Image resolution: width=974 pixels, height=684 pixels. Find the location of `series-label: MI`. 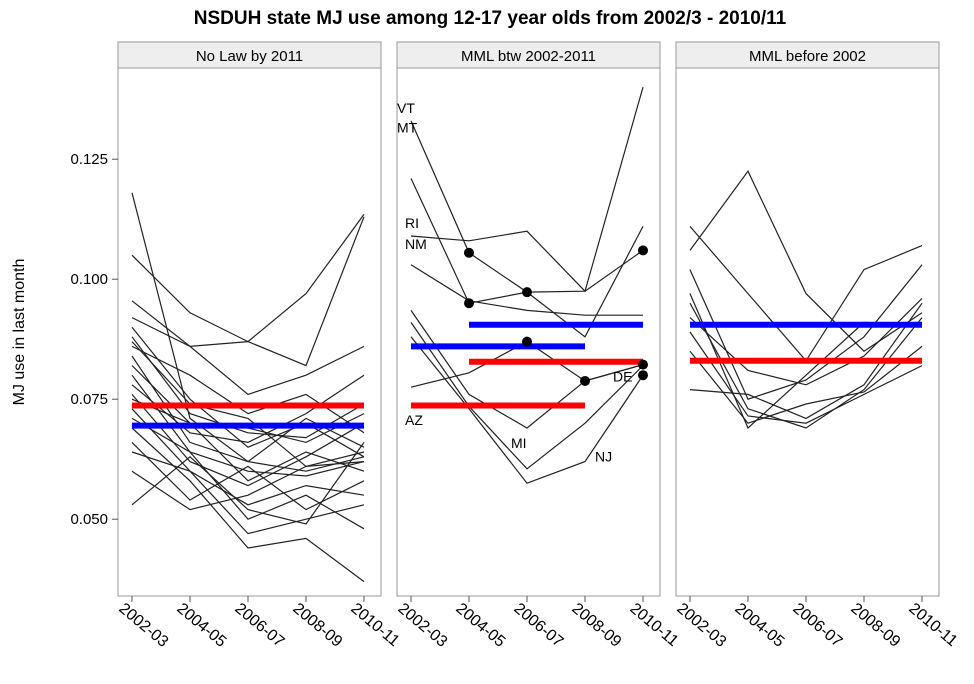

series-label: MI is located at coordinates (519, 443).